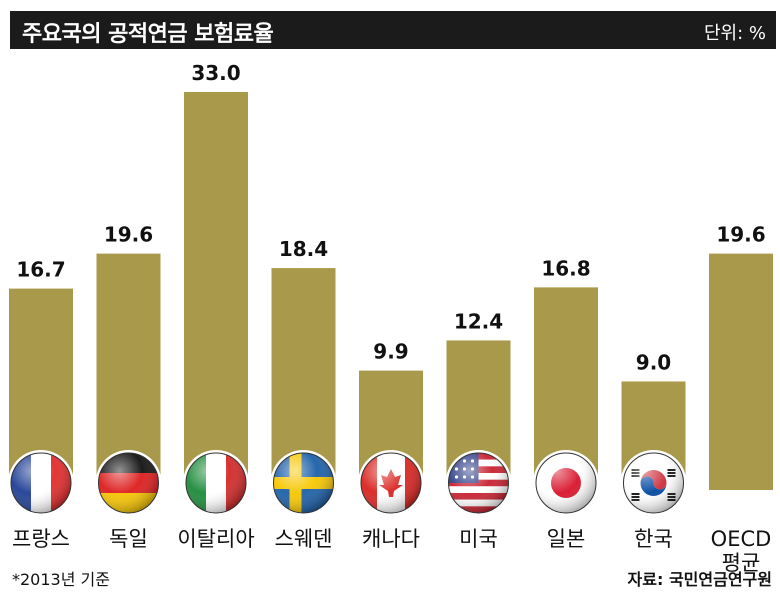  Describe the element at coordinates (393, 30) in the screenshot. I see `title-bar: 주요국의 공적연금 보험료율 단위: %` at that location.